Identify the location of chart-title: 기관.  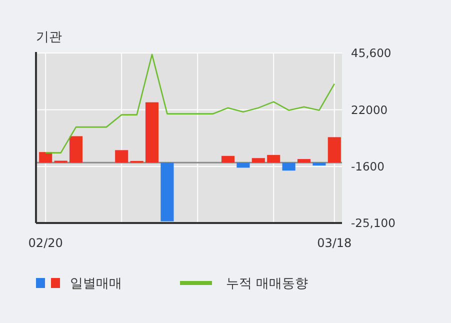
(49, 37).